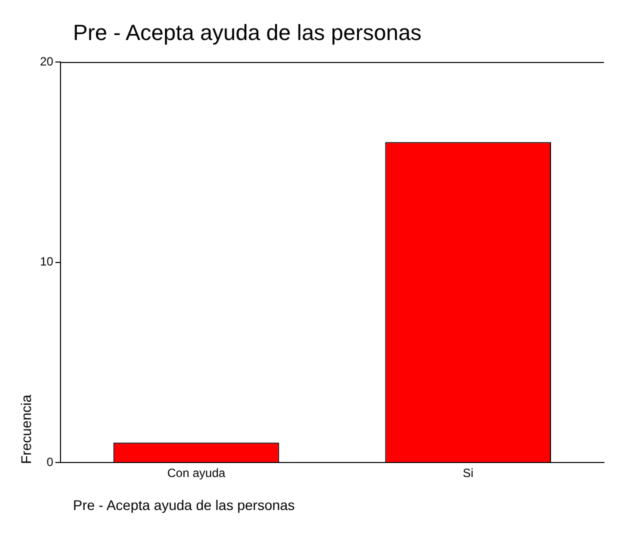 Image resolution: width=621 pixels, height=539 pixels. Describe the element at coordinates (184, 505) in the screenshot. I see `x-axis-title: Pre - Acepta ayuda de las personas` at that location.